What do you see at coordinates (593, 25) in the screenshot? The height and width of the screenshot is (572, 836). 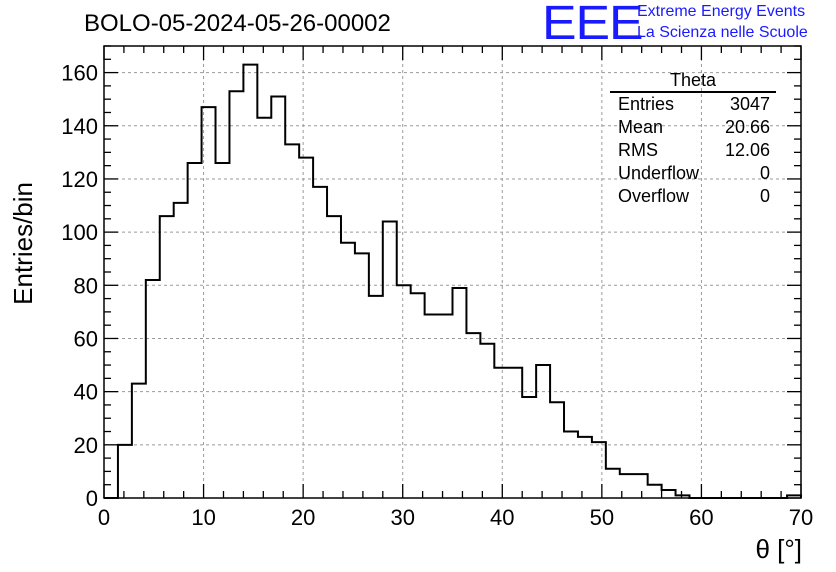 I see `eee-logo: EEE` at bounding box center [593, 25].